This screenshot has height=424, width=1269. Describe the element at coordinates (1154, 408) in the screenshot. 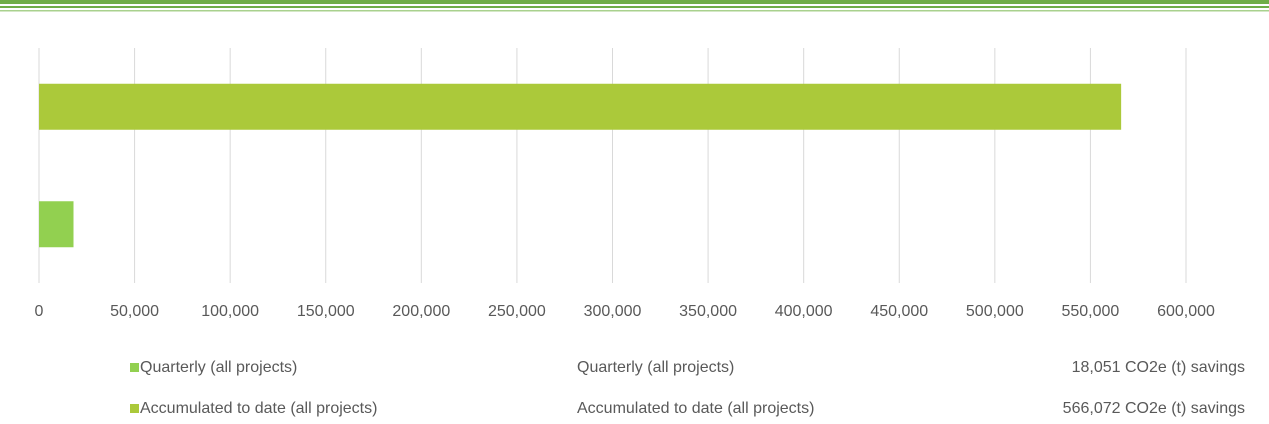

I see `value-label: 566,072 CO2e (t) savings` at that location.